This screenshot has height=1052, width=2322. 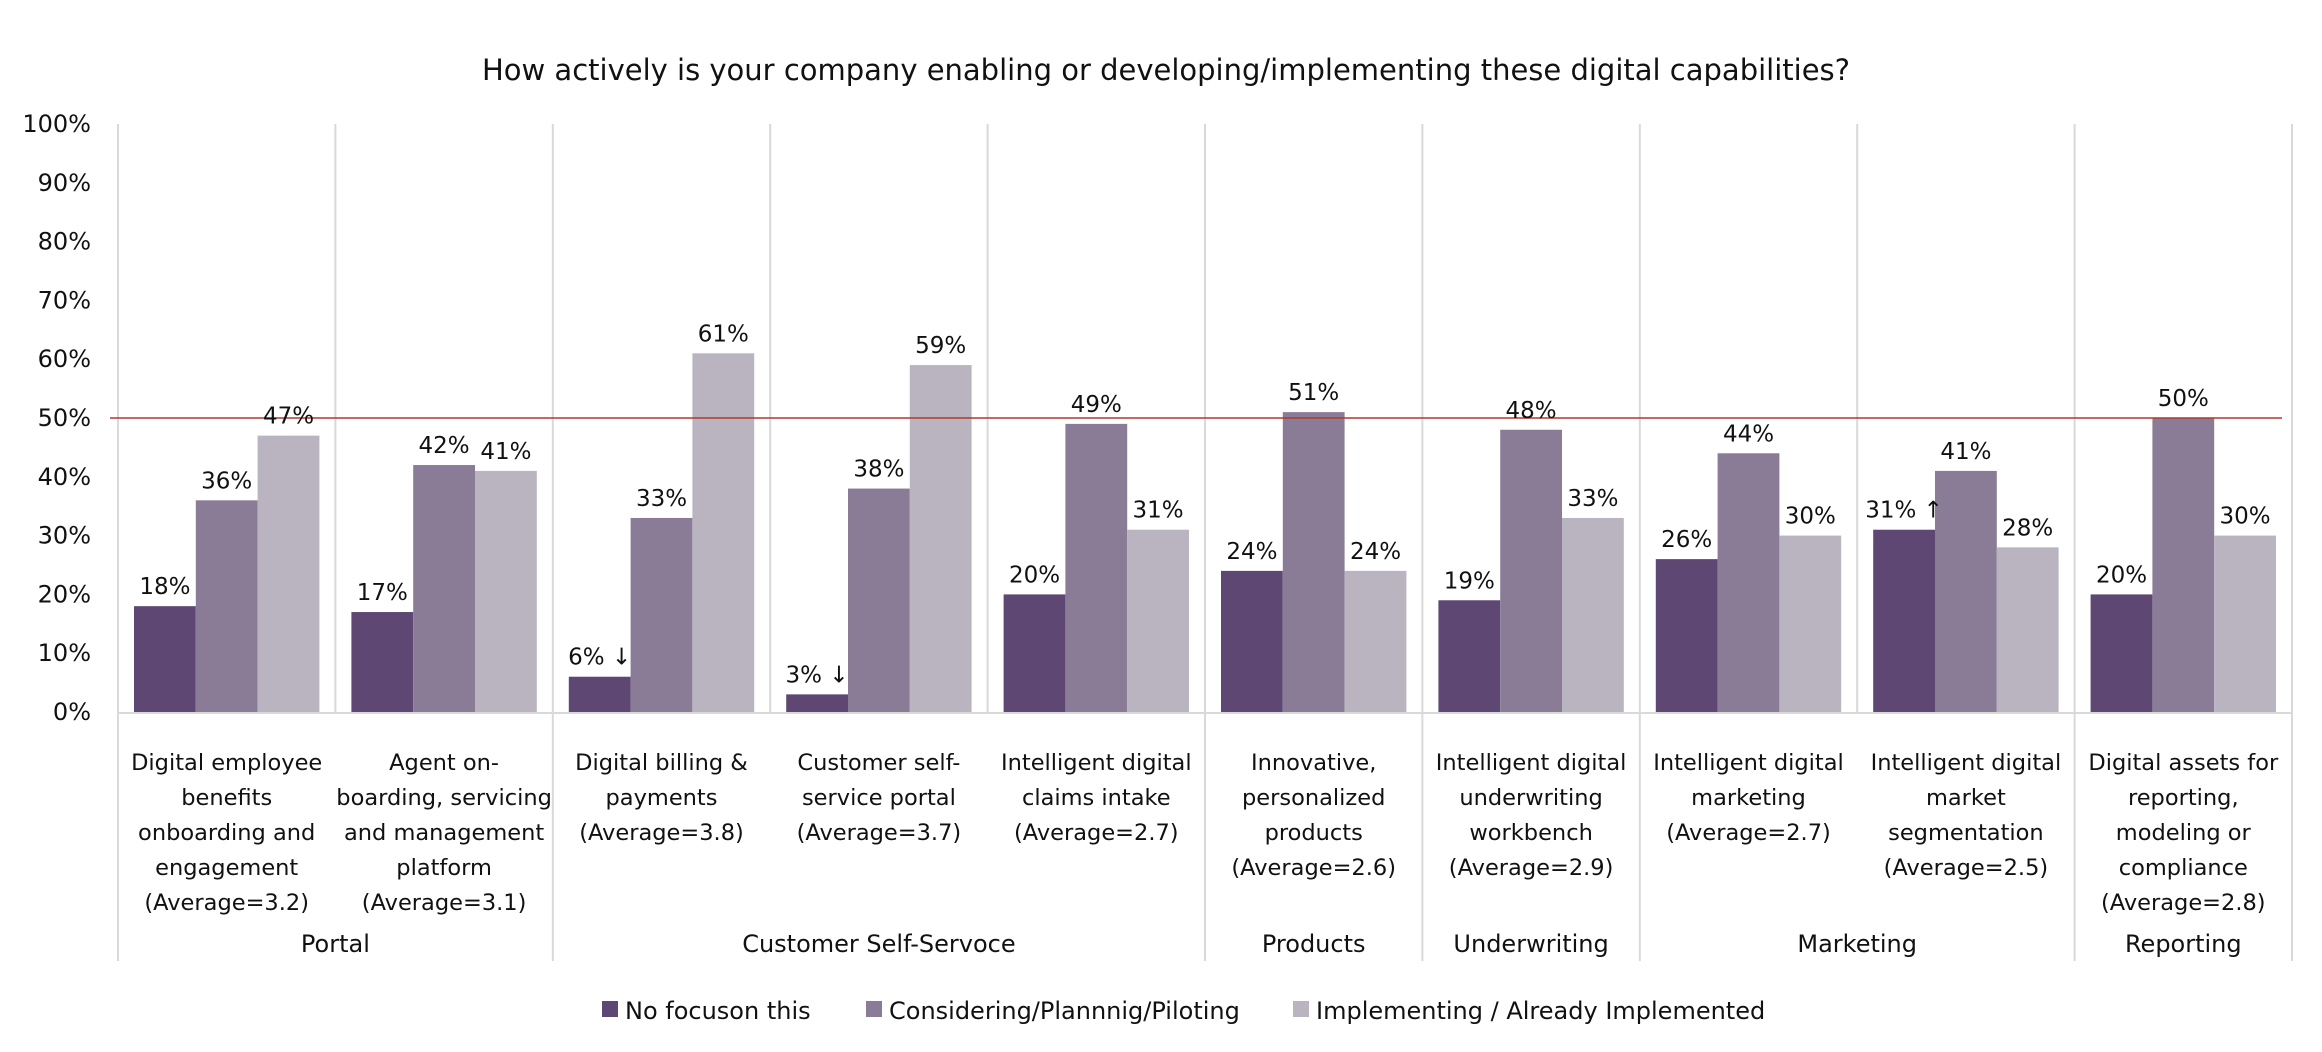 I want to click on category-label-line: marketing, so click(x=1748, y=798).